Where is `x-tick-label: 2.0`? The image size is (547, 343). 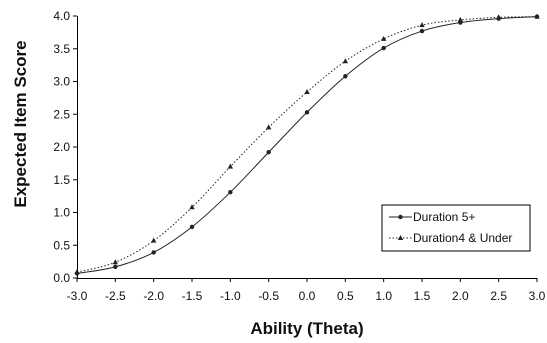 x-tick-label: 2.0 is located at coordinates (460, 296).